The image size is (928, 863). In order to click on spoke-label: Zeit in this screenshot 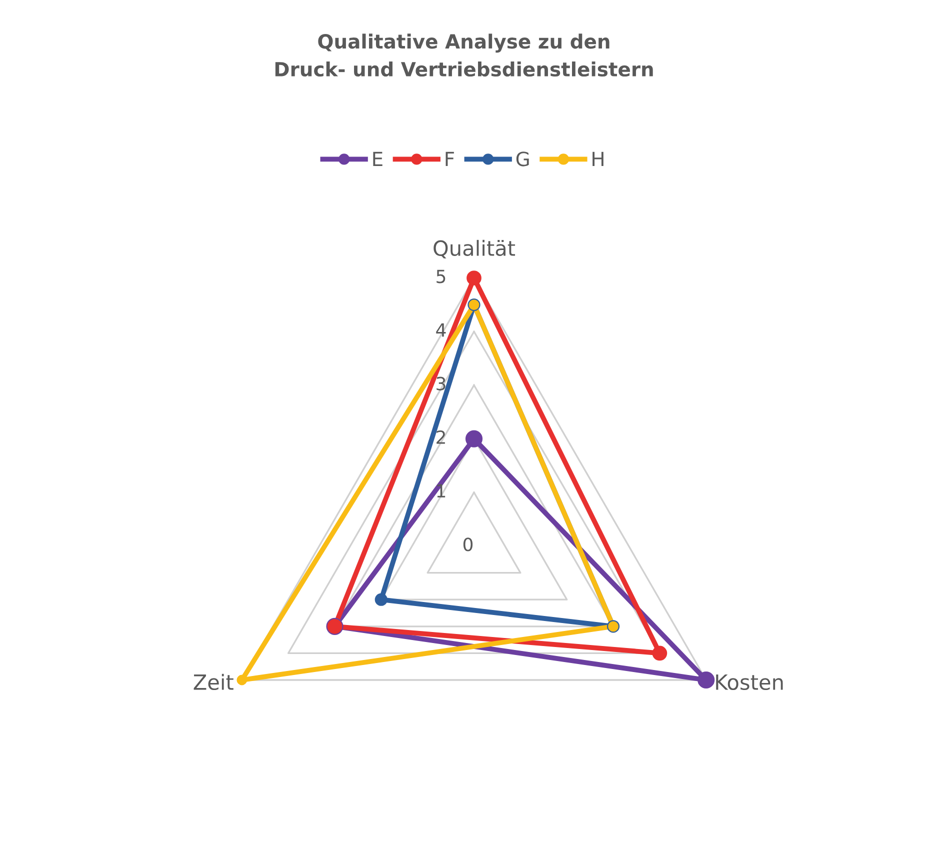, I will do `click(214, 682)`.